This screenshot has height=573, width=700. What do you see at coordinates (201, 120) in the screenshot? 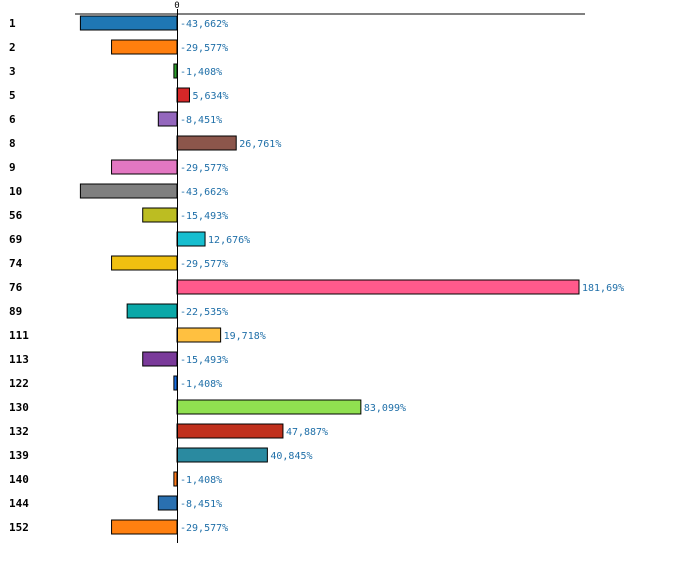
I see `value-label-6: -8,451%` at bounding box center [201, 120].